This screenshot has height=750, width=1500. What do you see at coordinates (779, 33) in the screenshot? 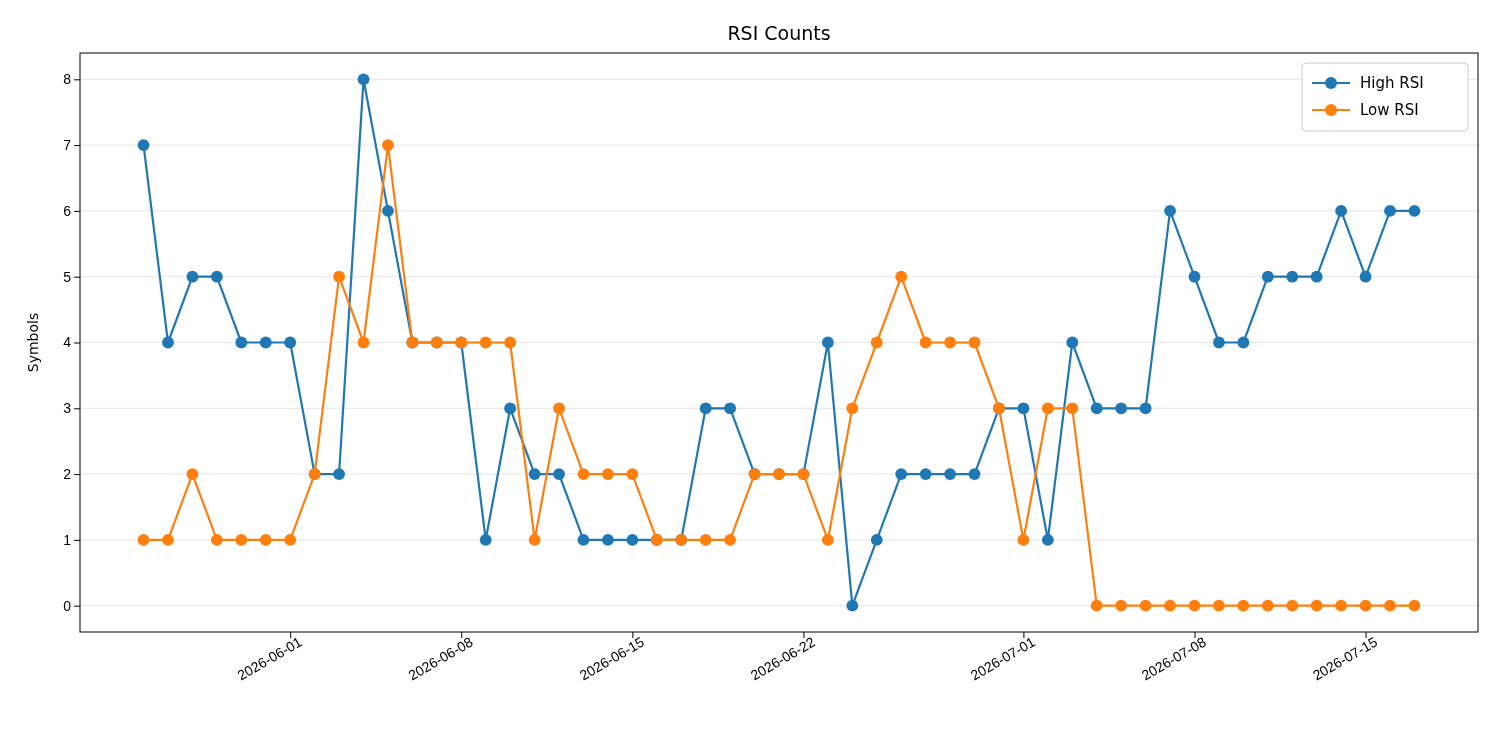
I see `chart-title: RSI Counts` at bounding box center [779, 33].